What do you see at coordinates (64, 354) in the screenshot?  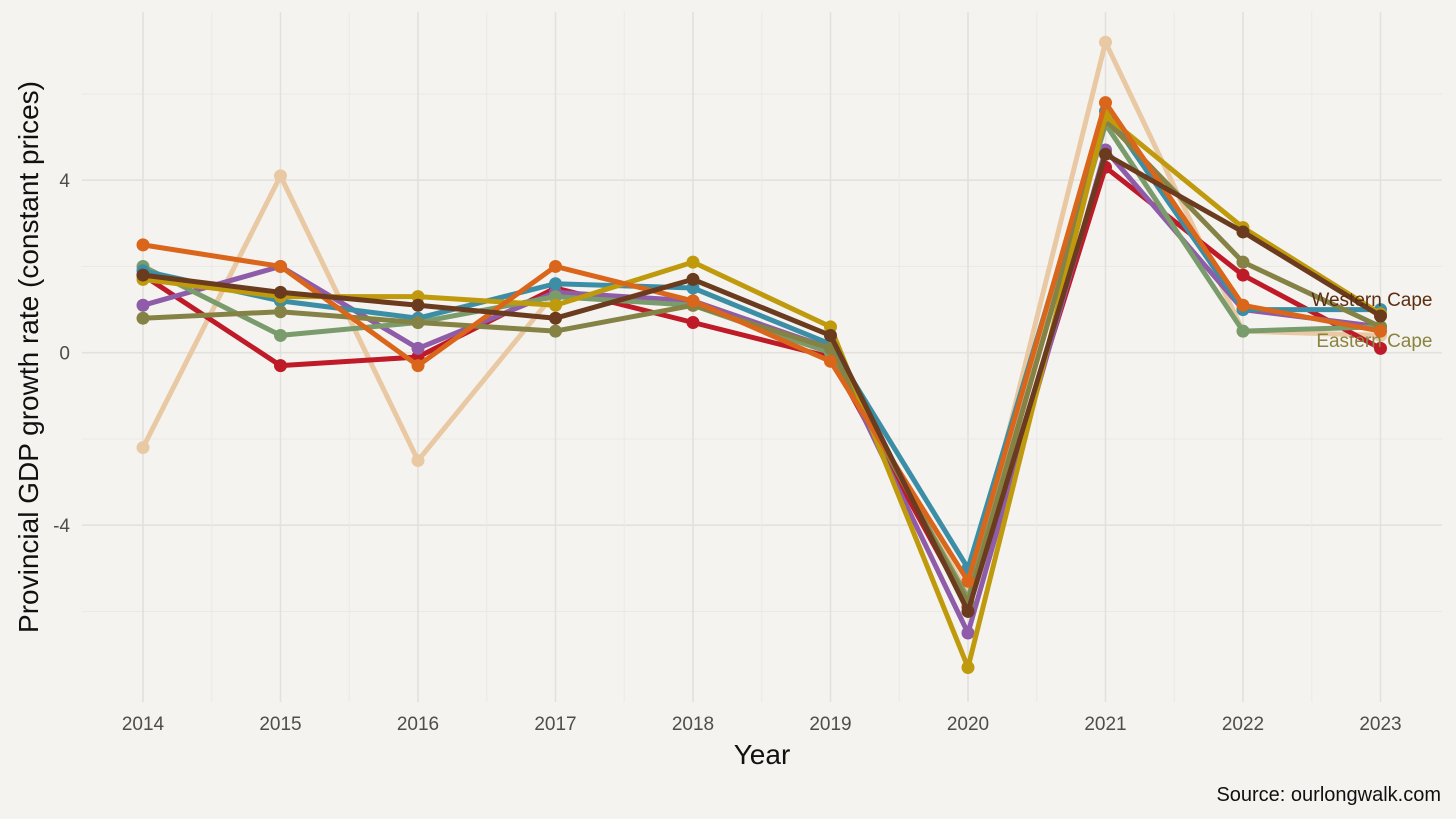 I see `y-tick-label: 0` at bounding box center [64, 354].